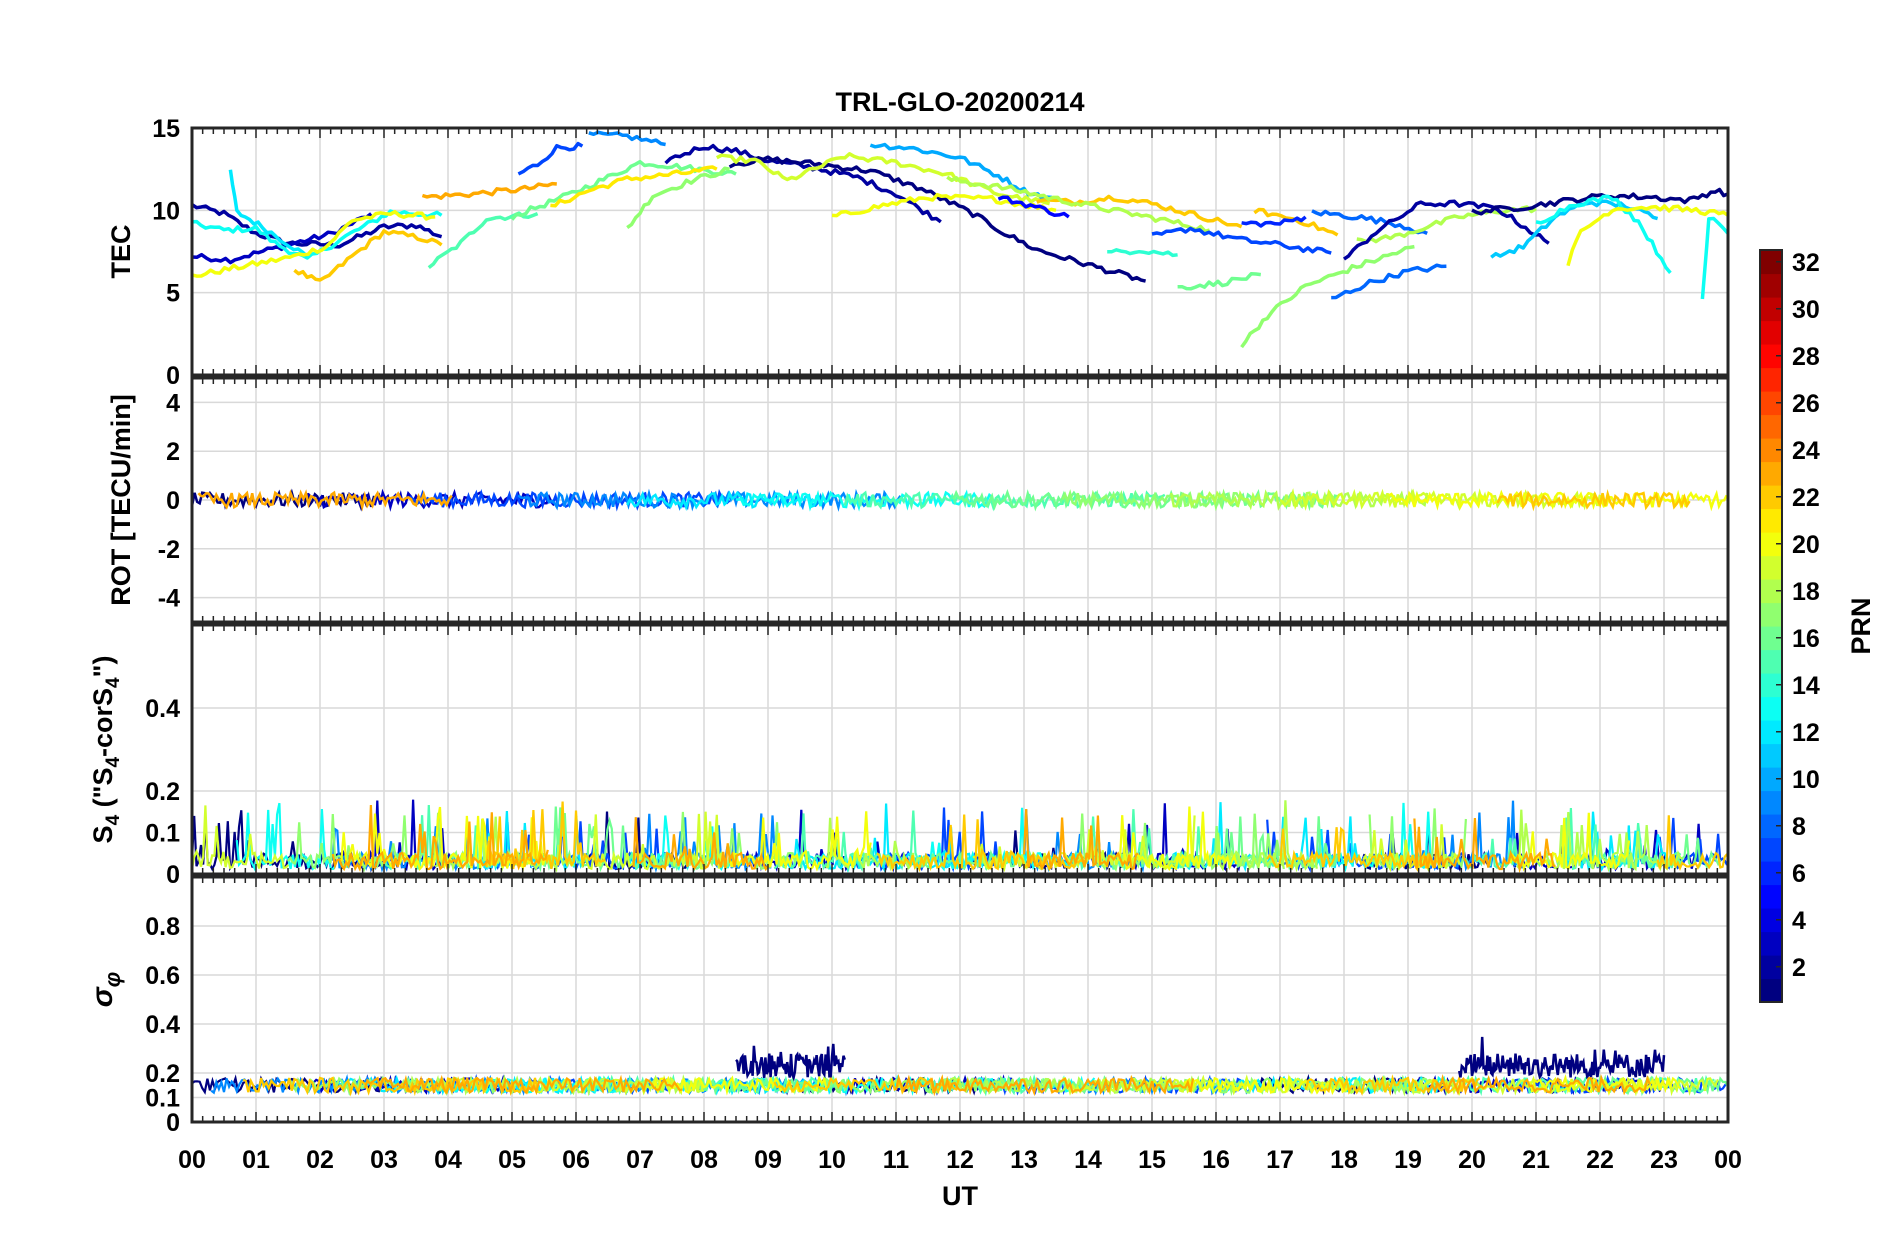 The image size is (1902, 1236). What do you see at coordinates (162, 709) in the screenshot?
I see `s4-y-tick-label: 0.4` at bounding box center [162, 709].